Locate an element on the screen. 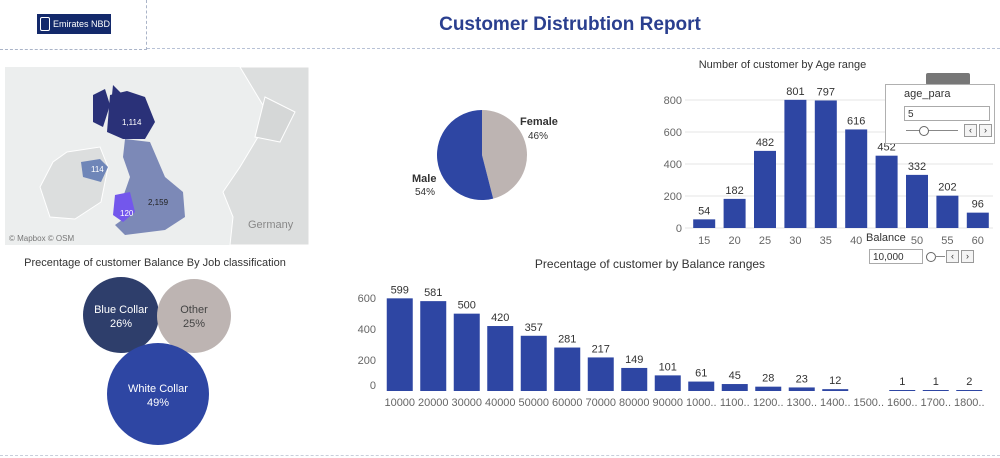 Image resolution: width=1000 pixels, height=458 pixels. pie-slices is located at coordinates (482, 155).